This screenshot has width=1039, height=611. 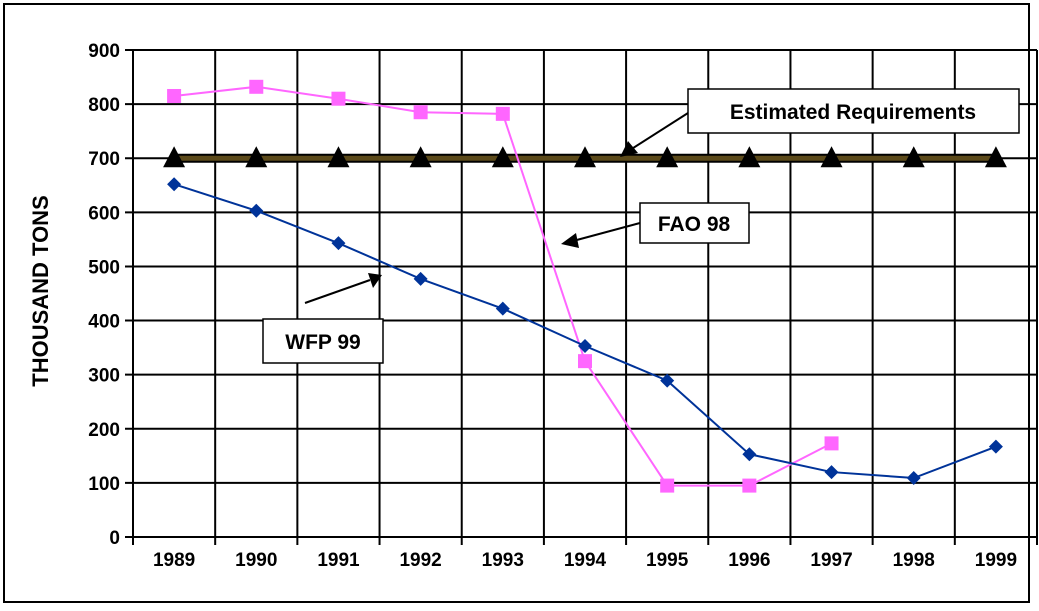 I want to click on y-tick-label-800: 800, so click(x=104, y=105).